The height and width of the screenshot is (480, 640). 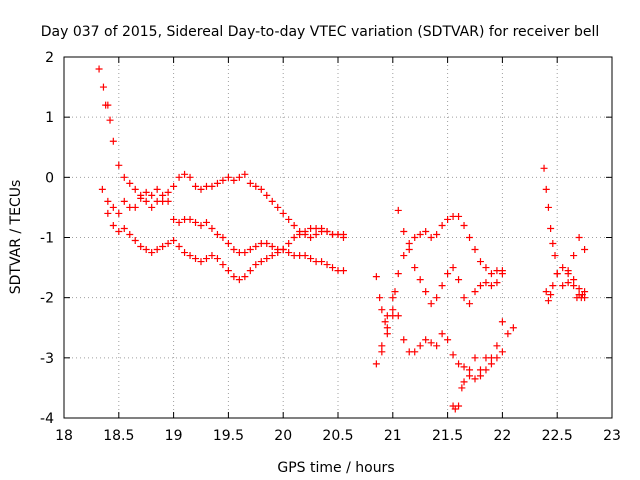 I want to click on x-tick-label: 20, so click(x=283, y=436).